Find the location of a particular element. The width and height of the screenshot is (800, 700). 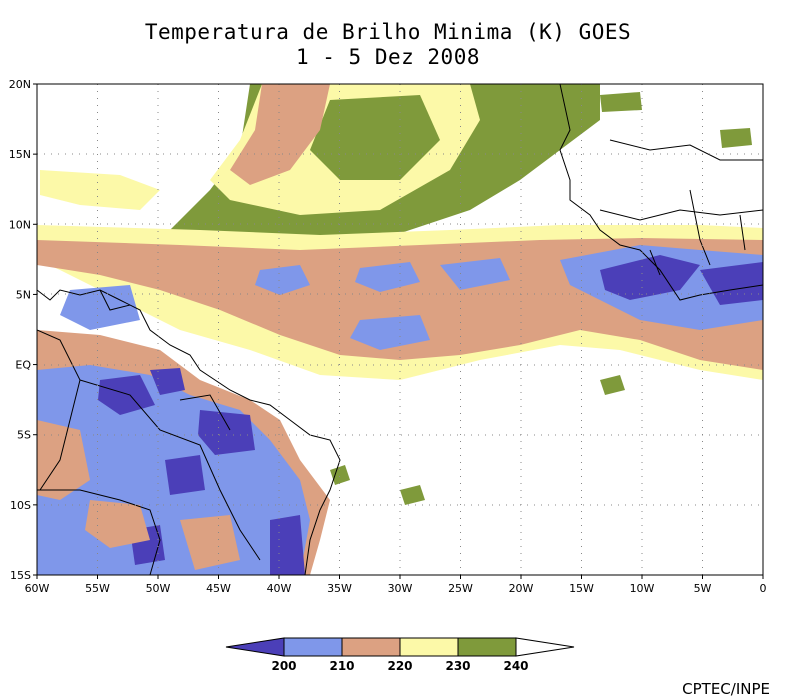

lon-label: 10W is located at coordinates (642, 588).